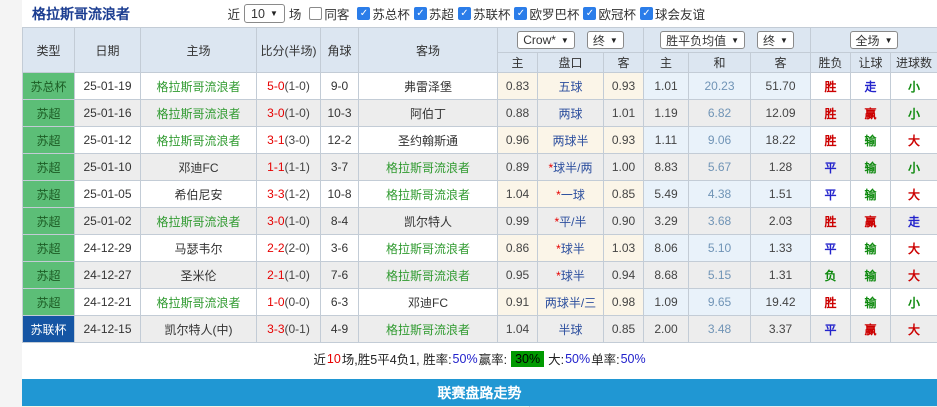 The height and width of the screenshot is (407, 937). What do you see at coordinates (831, 275) in the screenshot?
I see `result-wdl: 负` at bounding box center [831, 275].